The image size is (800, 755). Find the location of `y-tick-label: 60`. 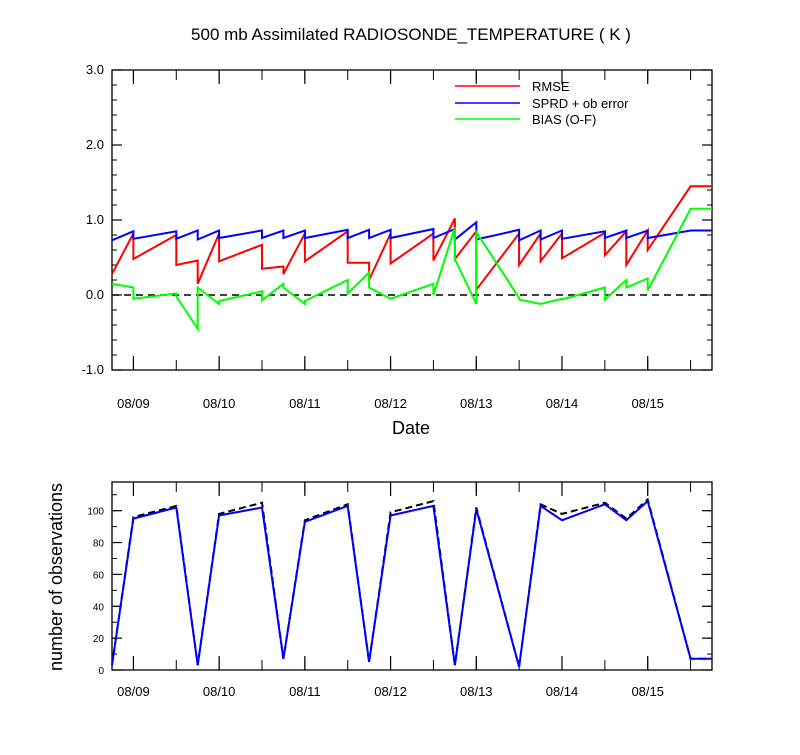

y-tick-label: 60 is located at coordinates (99, 575).